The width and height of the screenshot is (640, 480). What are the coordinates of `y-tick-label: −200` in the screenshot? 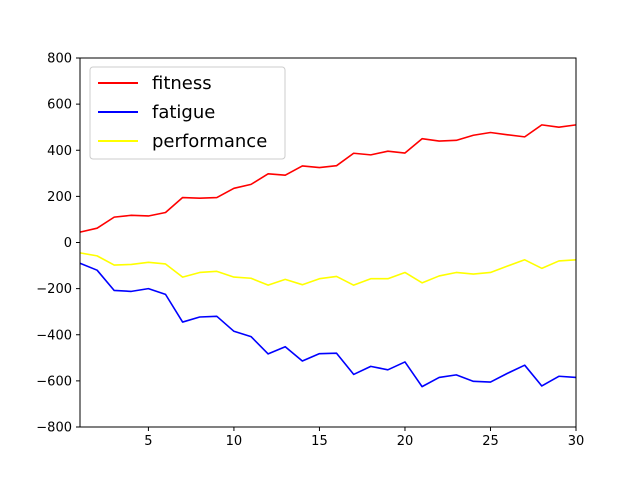 It's located at (54, 289).